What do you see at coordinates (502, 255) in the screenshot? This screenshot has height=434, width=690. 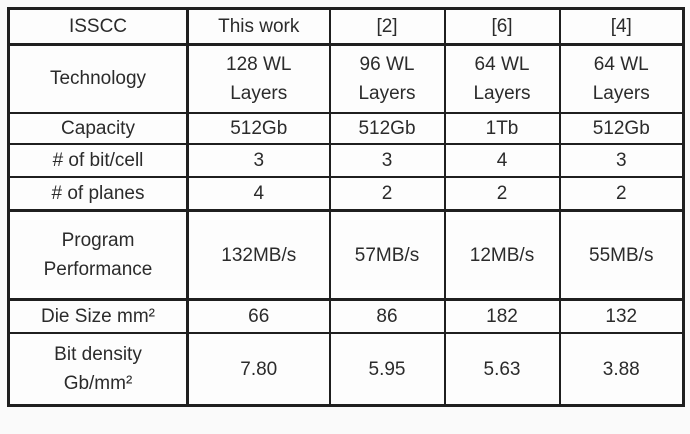 I see `table-cell: 12MB/s` at bounding box center [502, 255].